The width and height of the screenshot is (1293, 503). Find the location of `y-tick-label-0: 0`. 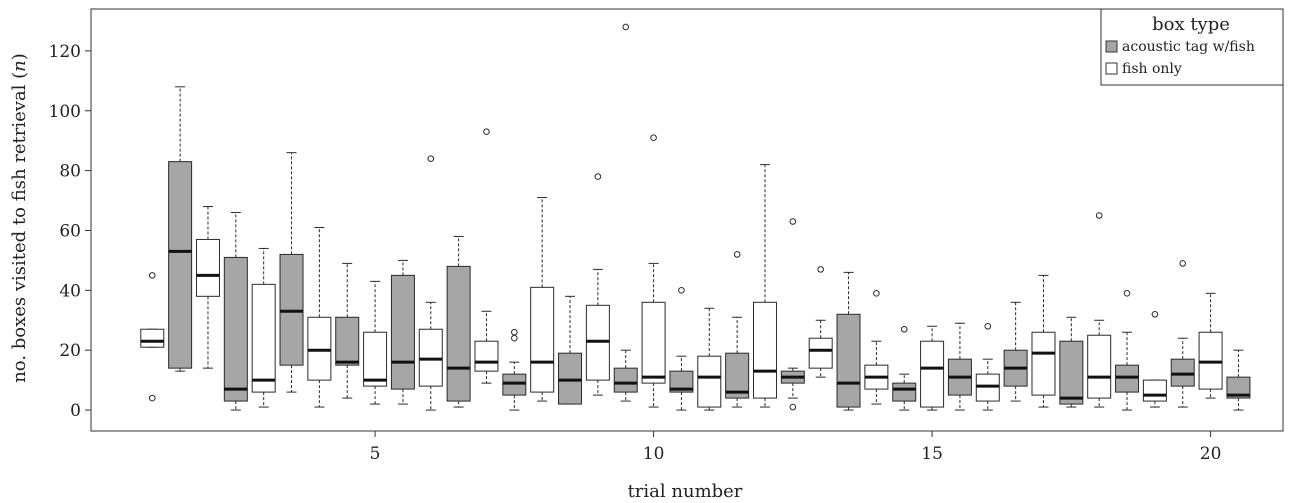

y-tick-label-0: 0 is located at coordinates (75, 411).